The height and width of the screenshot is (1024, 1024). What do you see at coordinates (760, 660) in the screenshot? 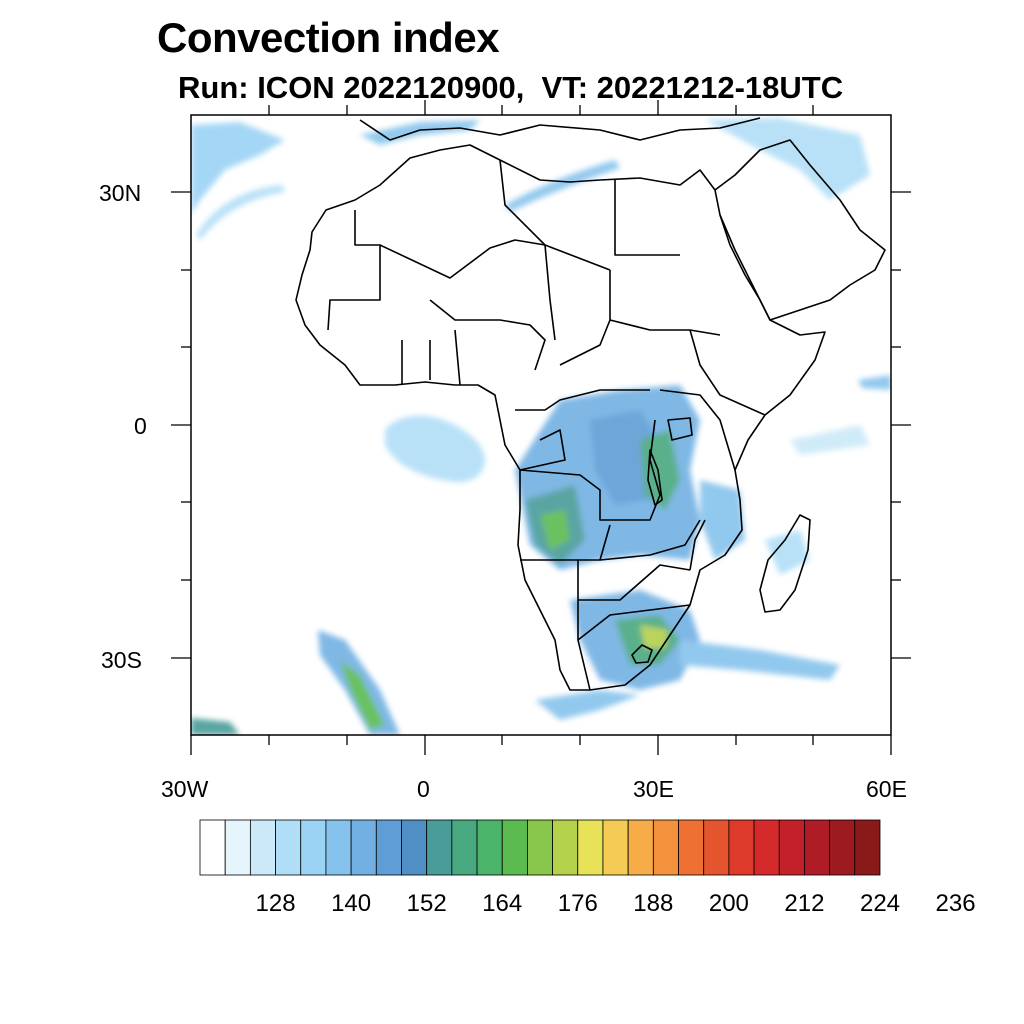
I see `field-indian-tail` at bounding box center [760, 660].